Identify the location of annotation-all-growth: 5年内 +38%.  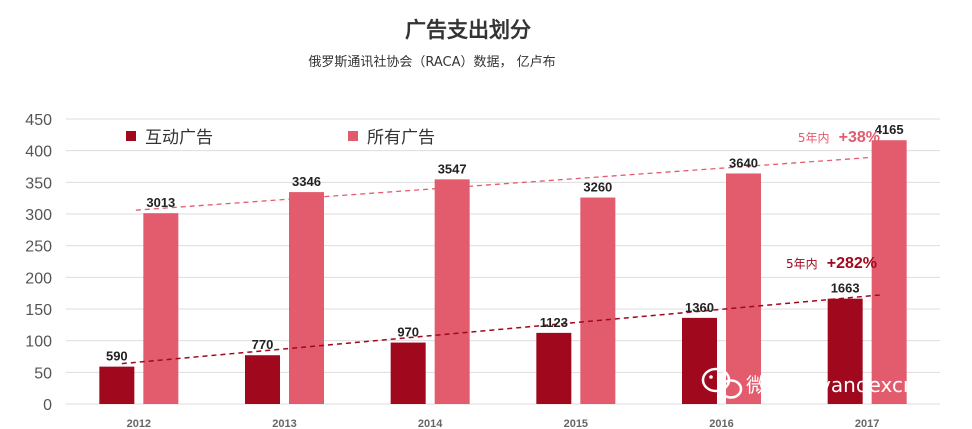
(839, 136).